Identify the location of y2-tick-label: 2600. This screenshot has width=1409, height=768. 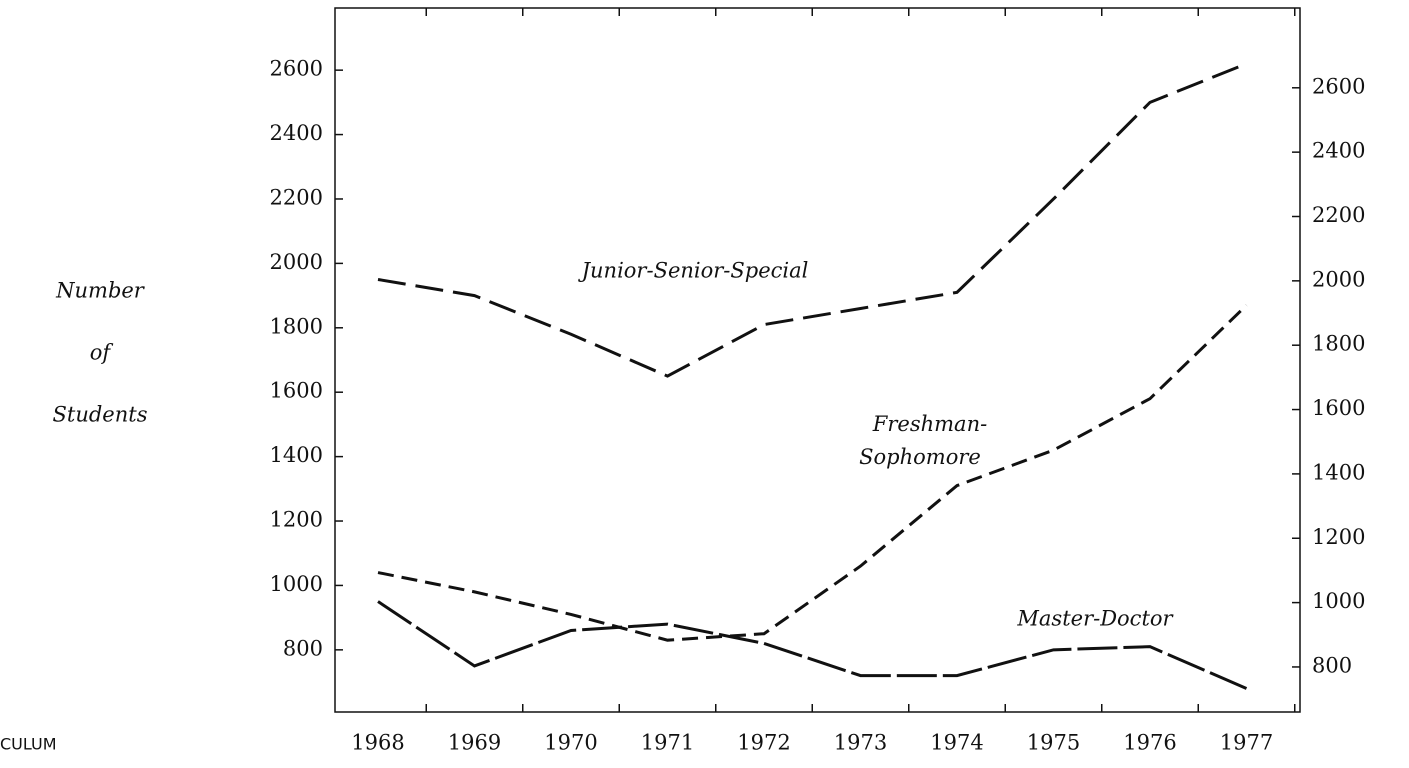
(1338, 86).